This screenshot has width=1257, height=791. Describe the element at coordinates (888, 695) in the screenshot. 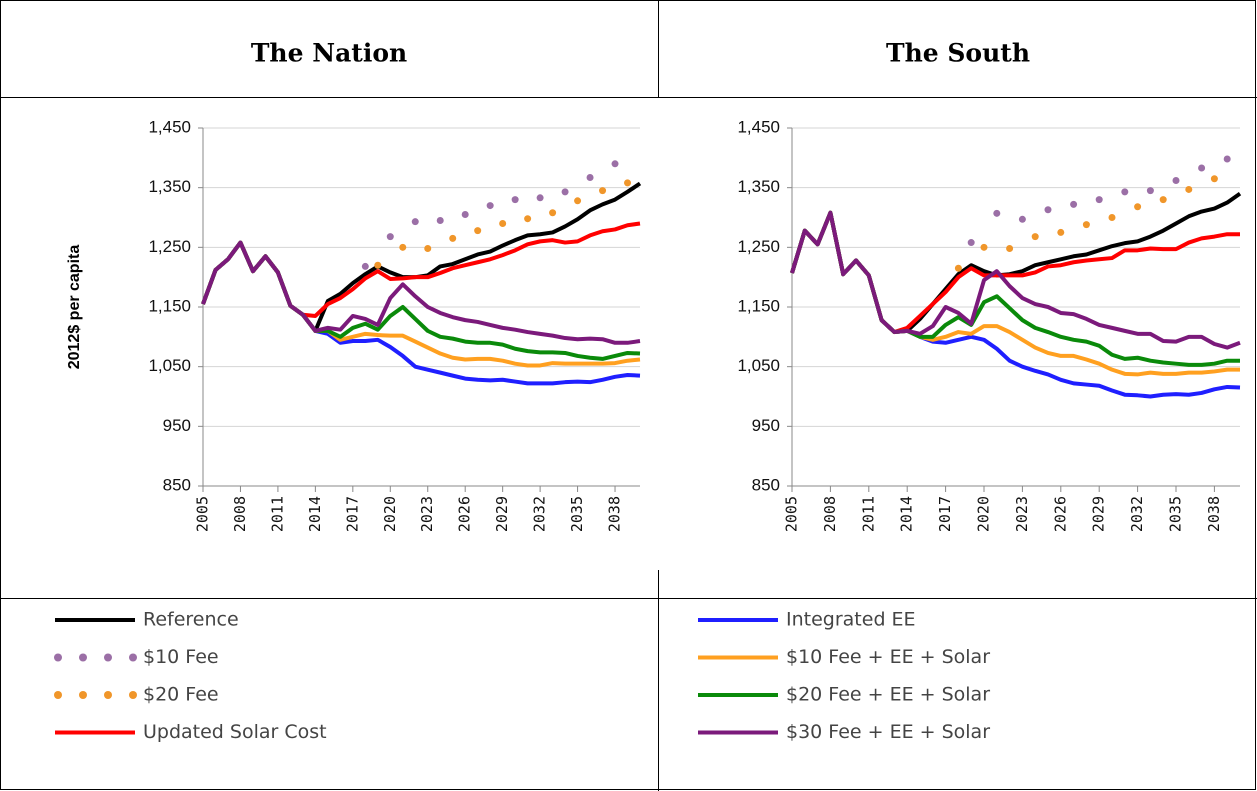

I see `legend-label: $20 Fee + EE + Solar` at that location.